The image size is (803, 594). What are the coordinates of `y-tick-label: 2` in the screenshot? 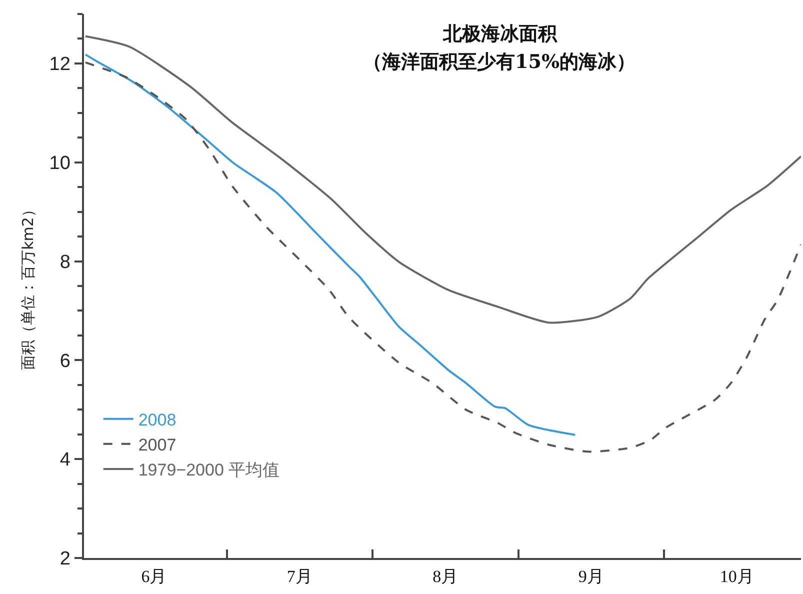 It's located at (65, 559).